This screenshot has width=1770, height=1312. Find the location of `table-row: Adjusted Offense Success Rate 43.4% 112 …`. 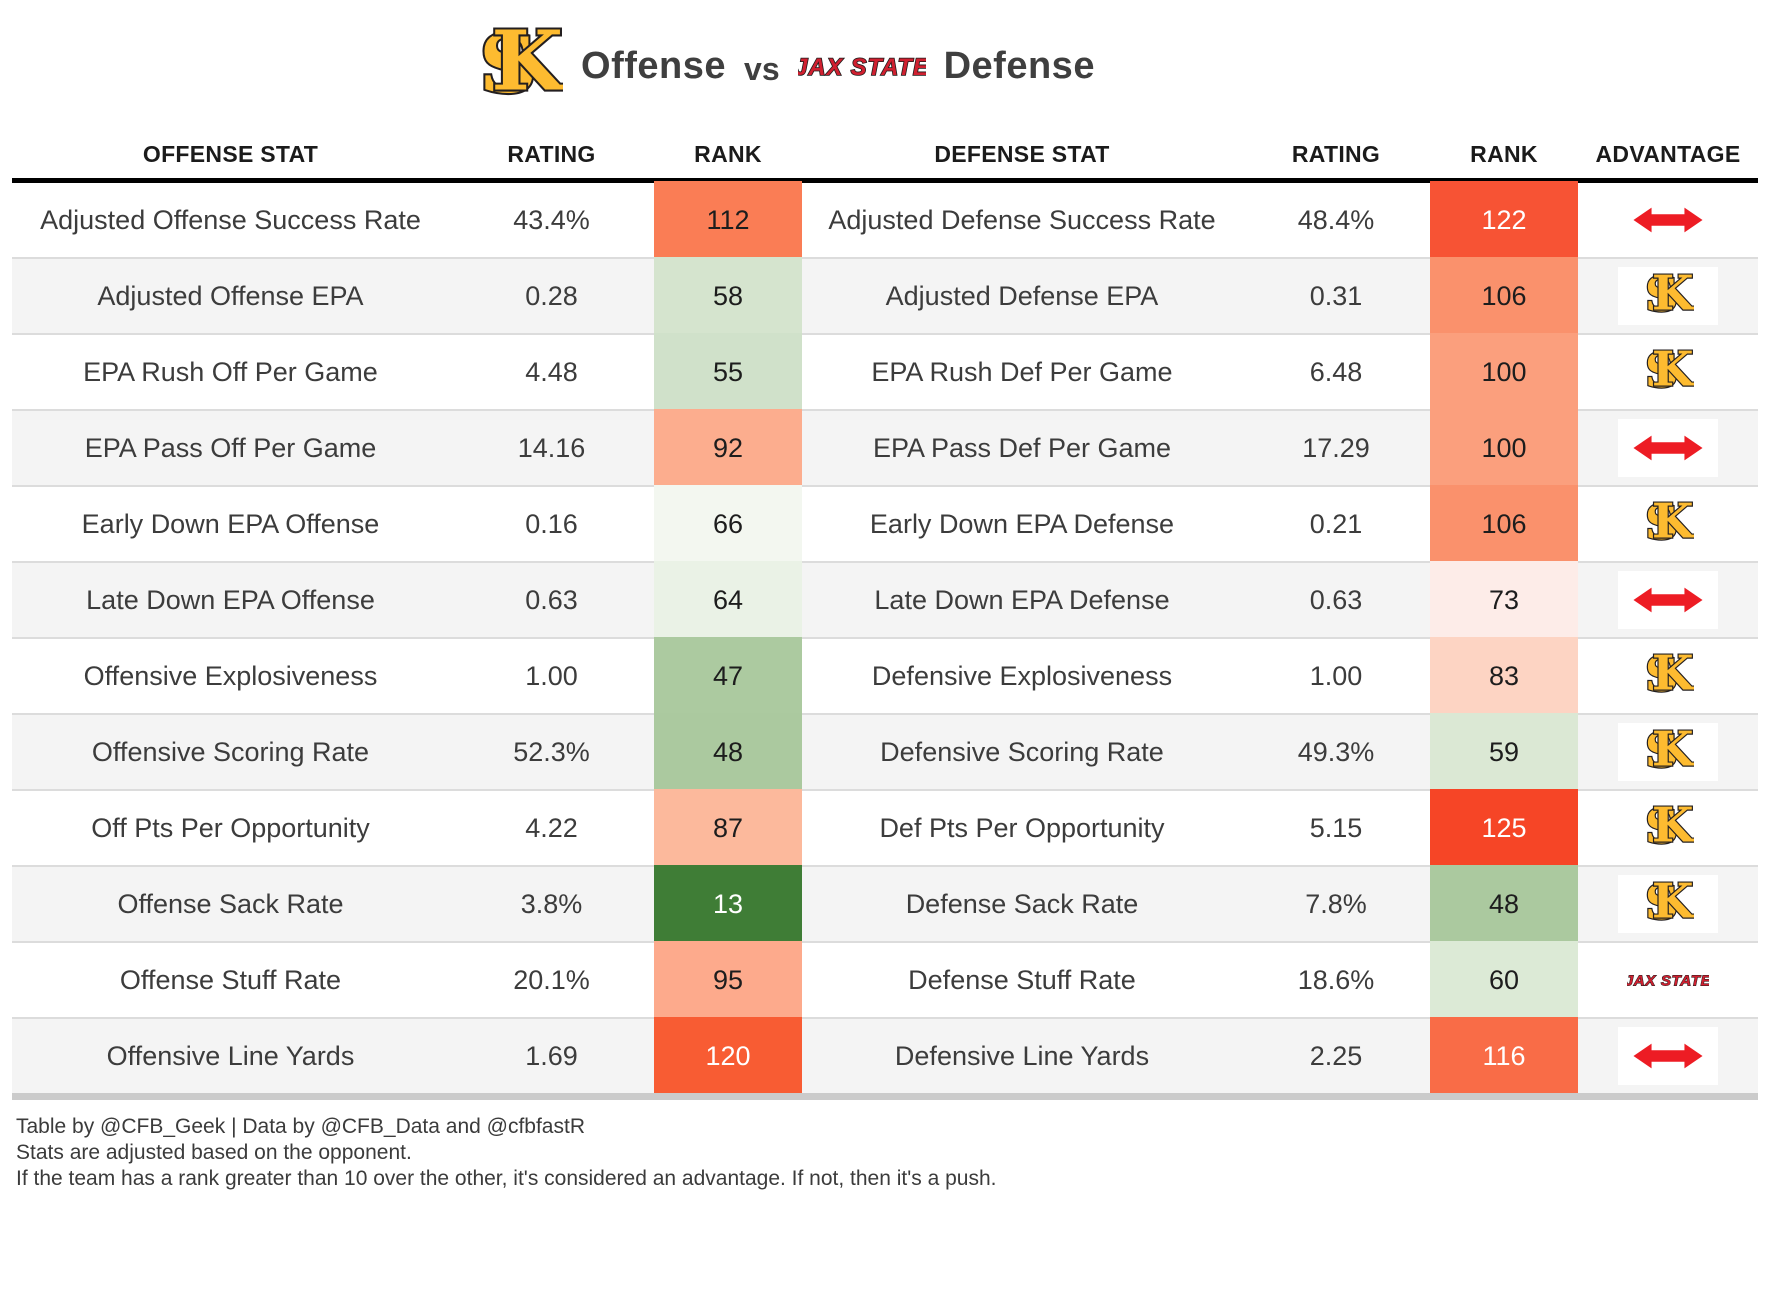

table-row: Adjusted Offense Success Rate 43.4% 112 … is located at coordinates (885, 219).